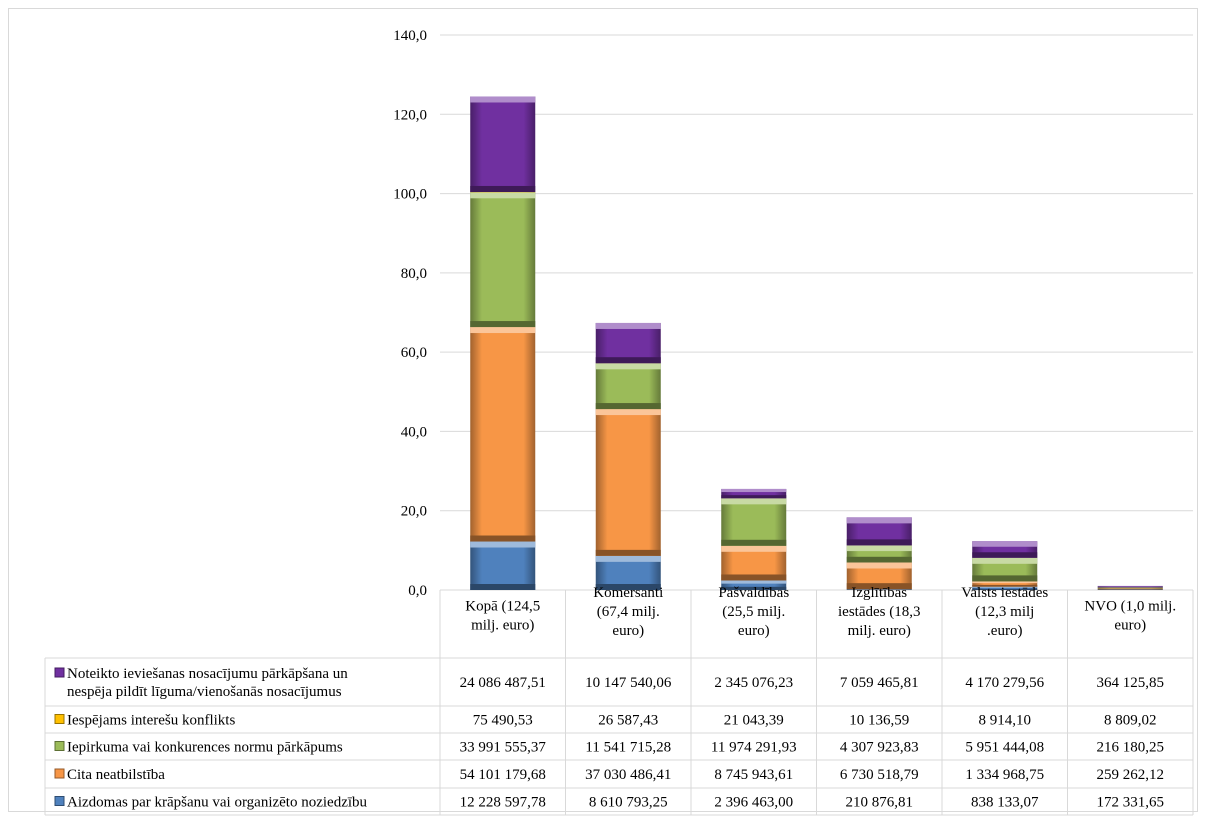  Describe the element at coordinates (503, 775) in the screenshot. I see `data-table-cell: 54 101 179,68` at that location.